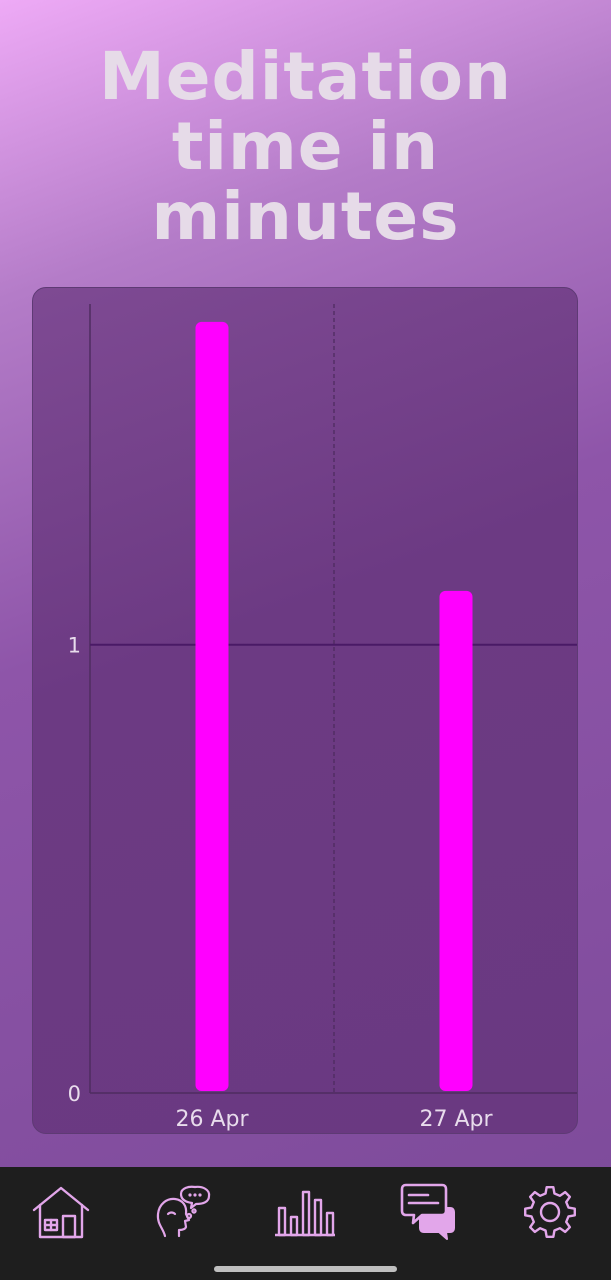  I want to click on home-icon, so click(61, 1212).